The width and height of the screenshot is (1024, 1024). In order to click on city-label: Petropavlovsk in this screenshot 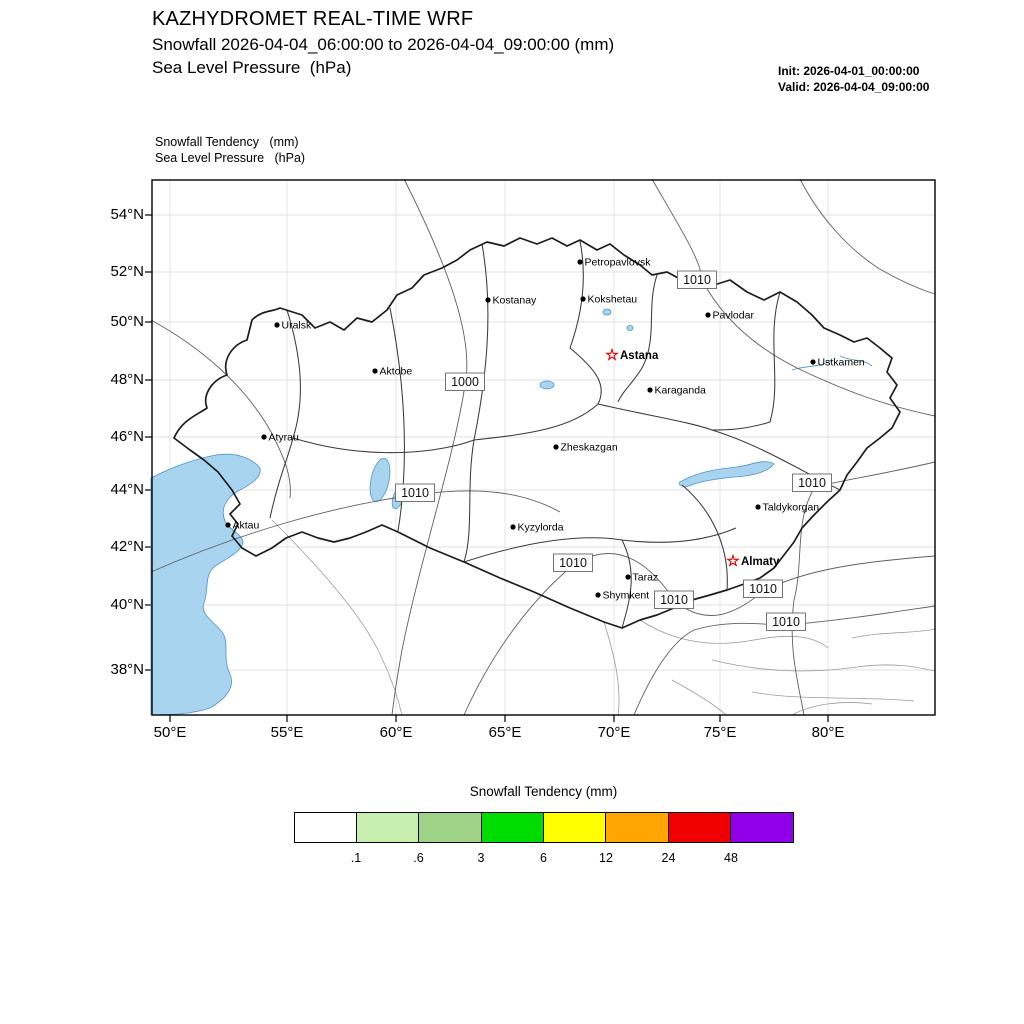, I will do `click(618, 263)`.